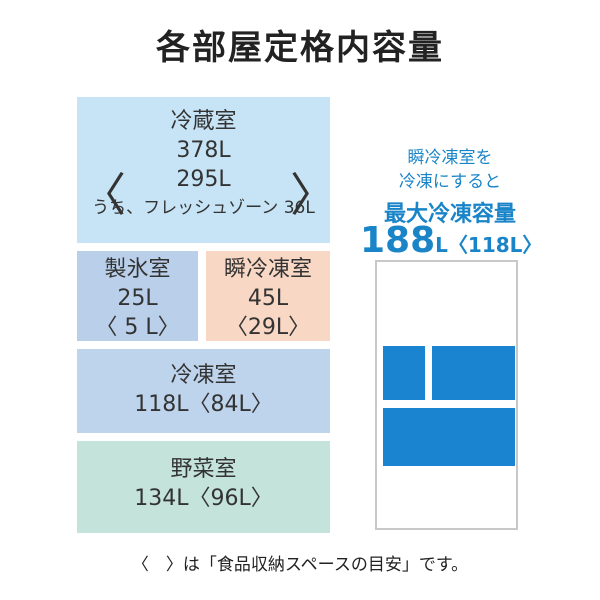 The width and height of the screenshot is (600, 600). What do you see at coordinates (137, 327) in the screenshot?
I see `ice-usable: 〈 5 L〉` at bounding box center [137, 327].